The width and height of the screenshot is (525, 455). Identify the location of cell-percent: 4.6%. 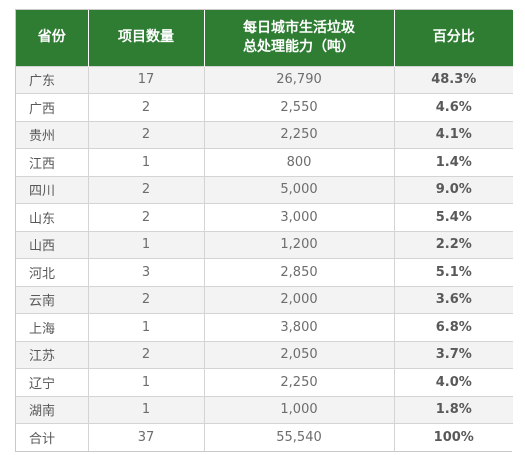
(453, 107).